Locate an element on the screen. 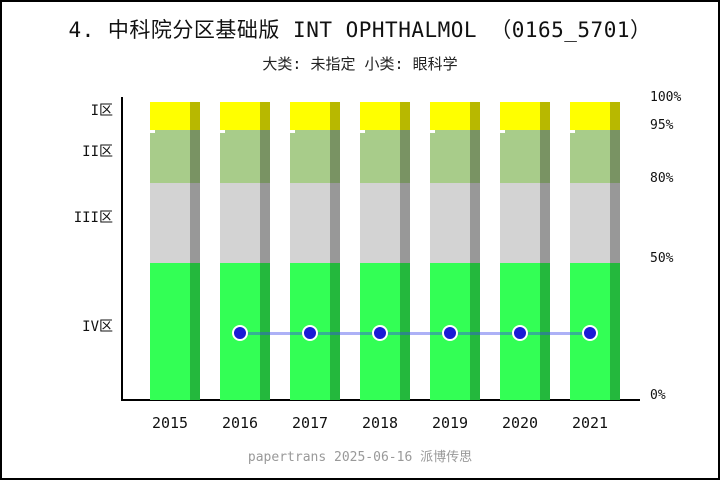 This screenshot has height=480, width=720. zone-label-II区: II区 is located at coordinates (97, 151).